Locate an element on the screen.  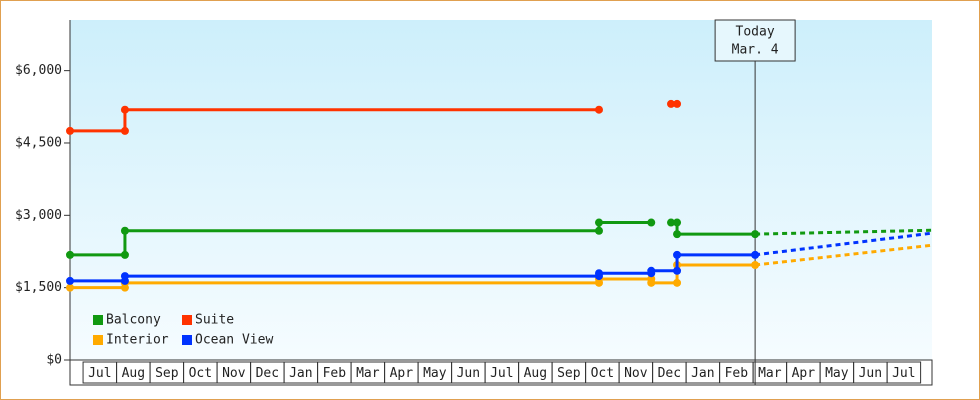
x-tick is located at coordinates (904, 372).